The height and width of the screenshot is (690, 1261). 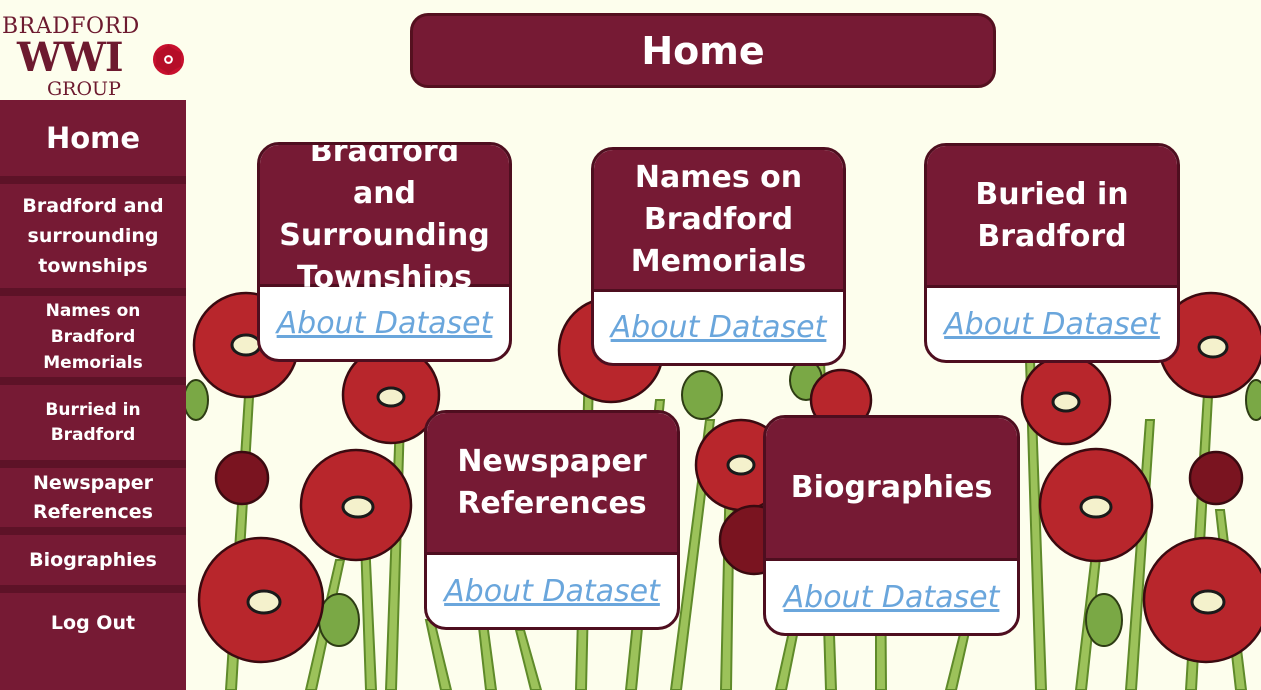 I want to click on sidebar-item-memorials: Names on Bradford Memorials, so click(x=93, y=336).